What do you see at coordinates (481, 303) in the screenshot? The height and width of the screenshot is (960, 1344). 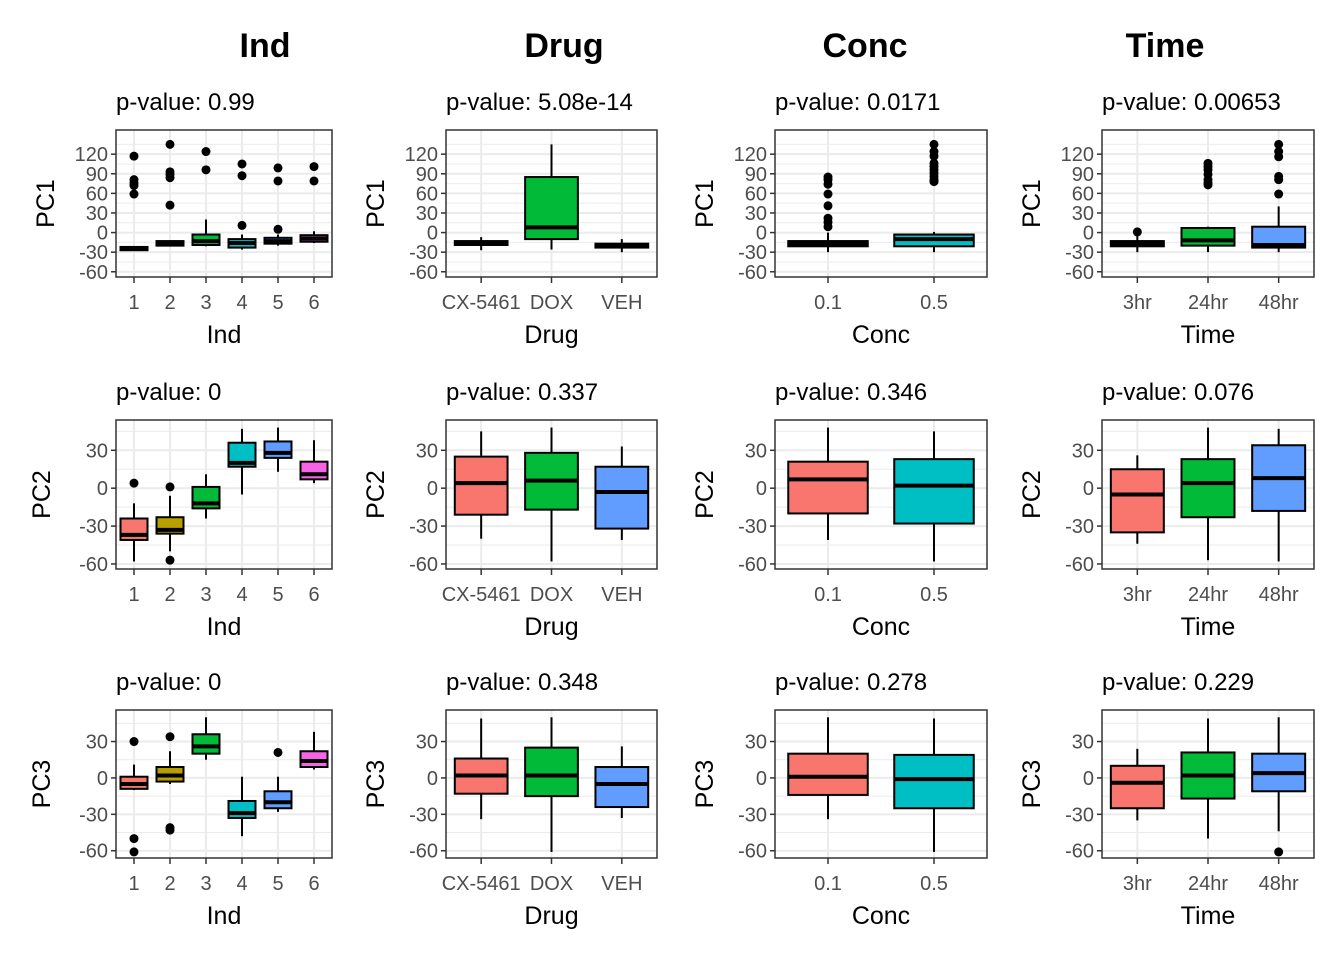 I see `x-tick-label: CX-5461` at bounding box center [481, 303].